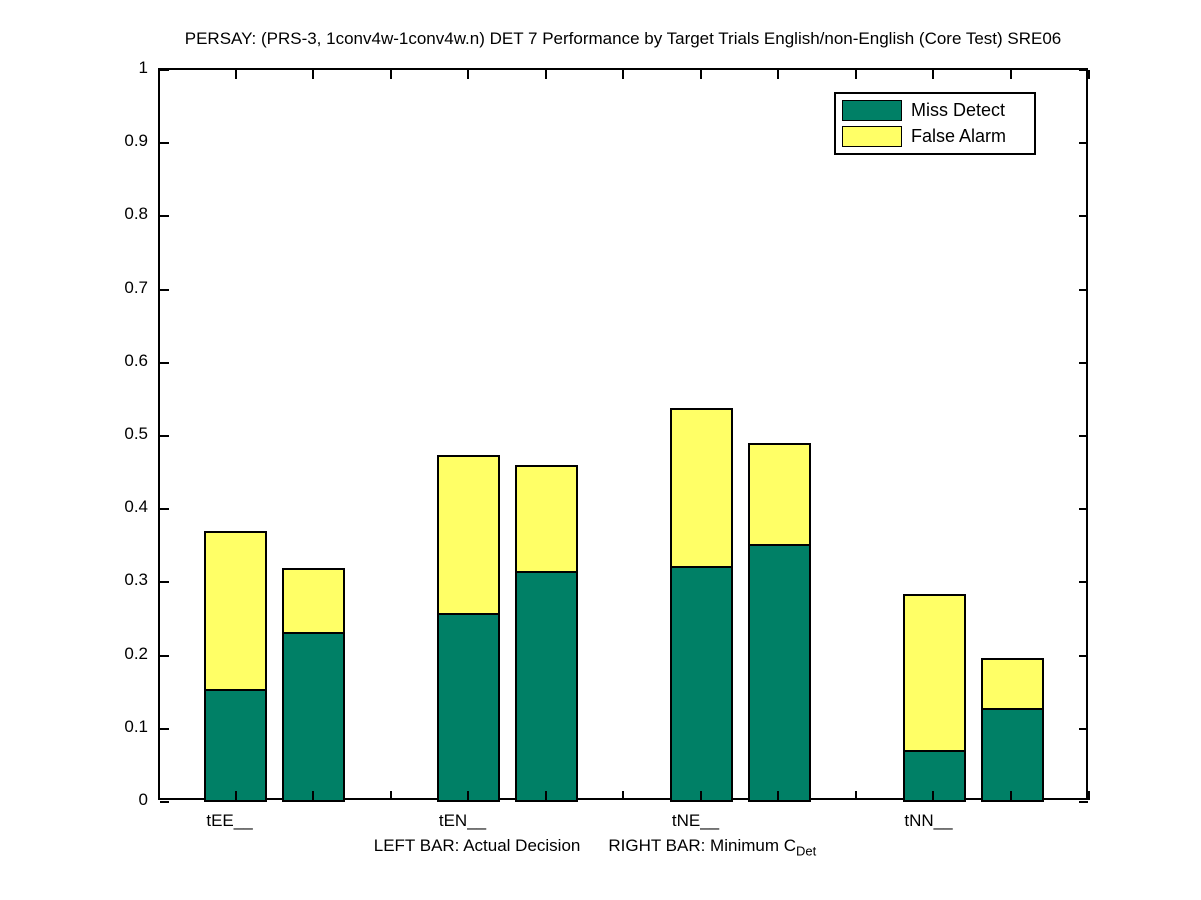 This screenshot has height=900, width=1201. What do you see at coordinates (935, 123) in the screenshot?
I see `legend: Miss Detect False Alarm` at bounding box center [935, 123].